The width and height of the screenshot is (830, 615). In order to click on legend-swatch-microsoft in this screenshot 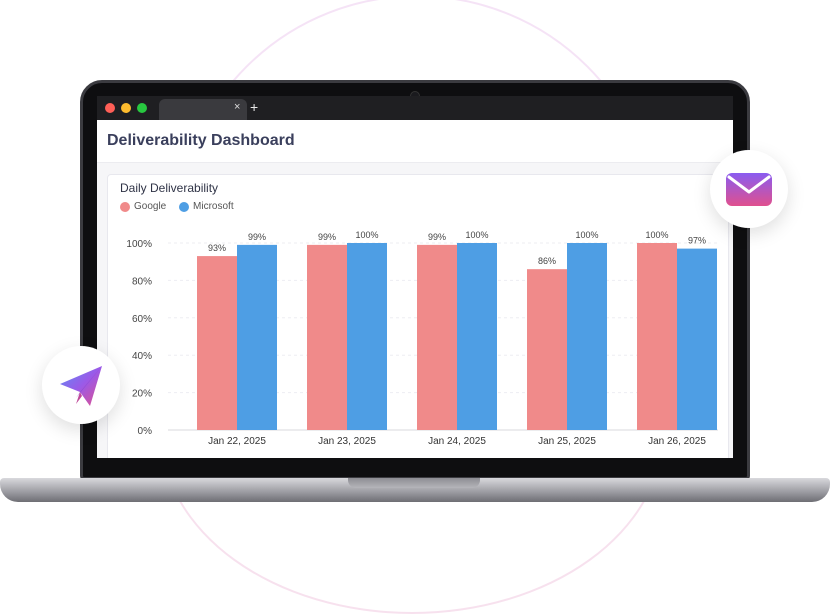, I will do `click(184, 206)`.